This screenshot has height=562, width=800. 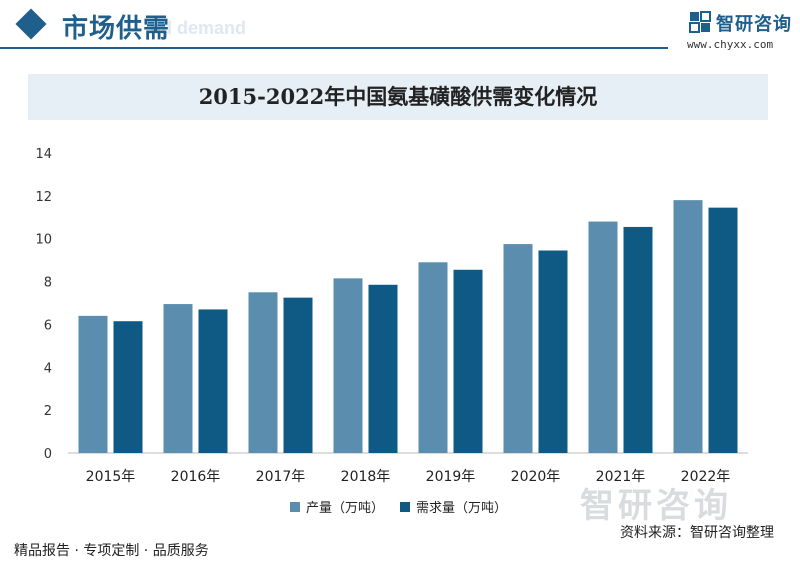 What do you see at coordinates (730, 44) in the screenshot?
I see `brand-url: www.chyxx.com` at bounding box center [730, 44].